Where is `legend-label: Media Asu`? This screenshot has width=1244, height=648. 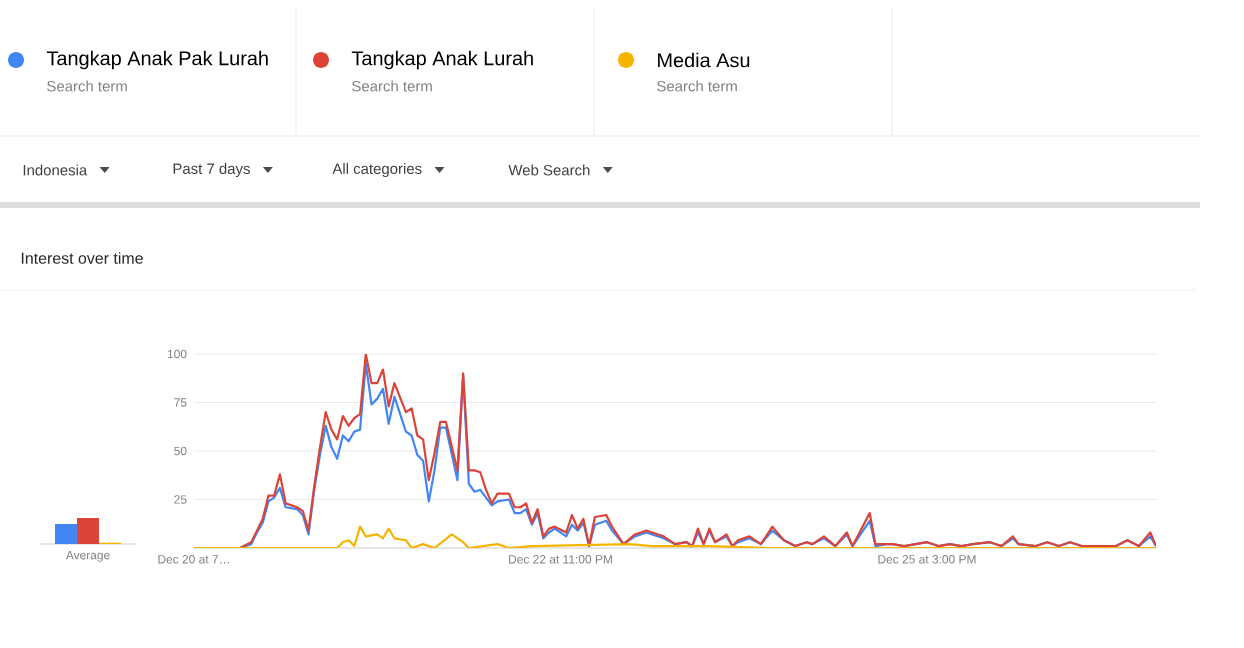
legend-label: Media Asu is located at coordinates (704, 60).